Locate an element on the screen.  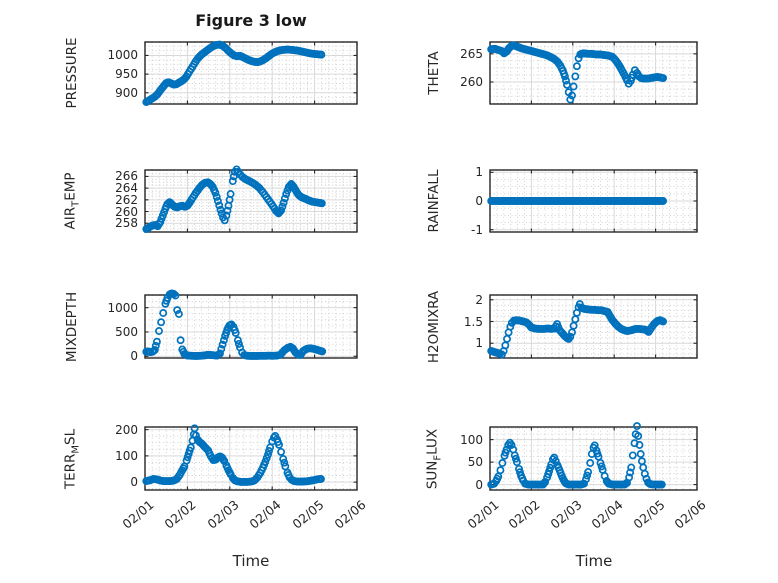
ytick-label: 200 is located at coordinates (126, 429).